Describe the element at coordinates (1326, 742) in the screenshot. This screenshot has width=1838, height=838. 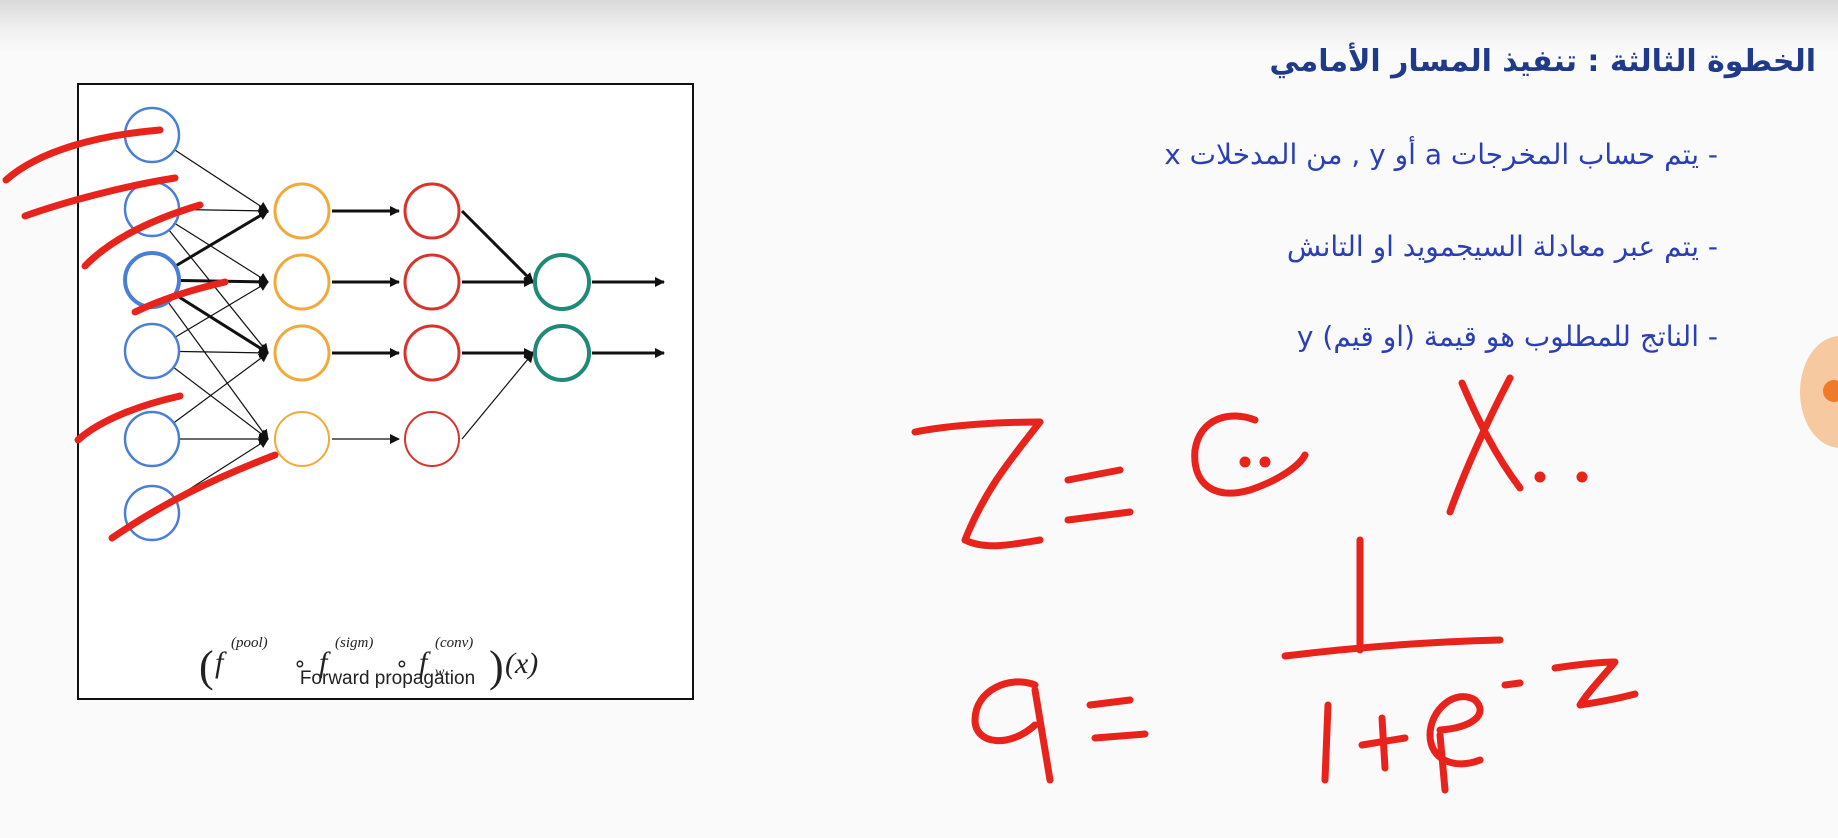
I see `ink-numeral-one` at that location.